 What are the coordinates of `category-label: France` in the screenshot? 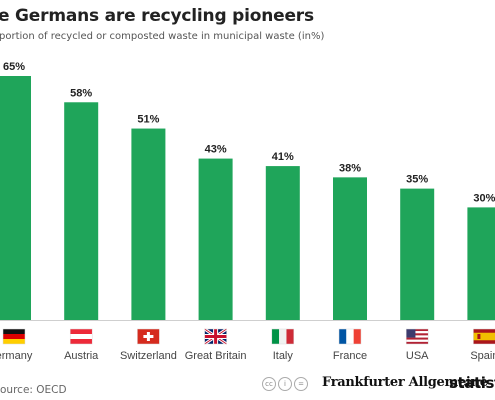 It's located at (350, 356).